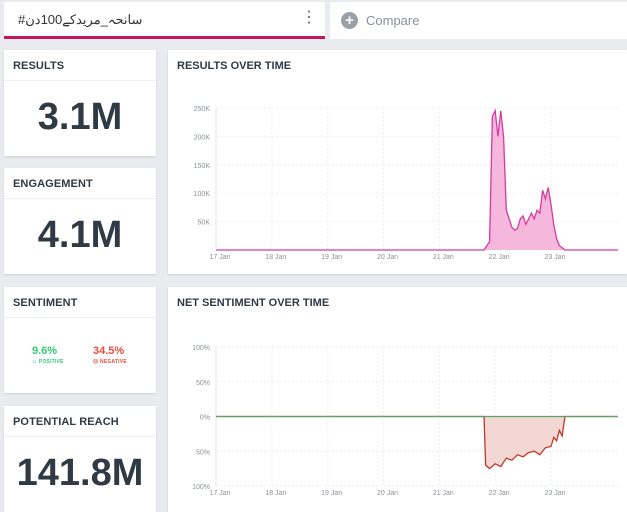 This screenshot has height=512, width=627. Describe the element at coordinates (51, 362) in the screenshot. I see `positive-label-text: POSITIVE` at that location.